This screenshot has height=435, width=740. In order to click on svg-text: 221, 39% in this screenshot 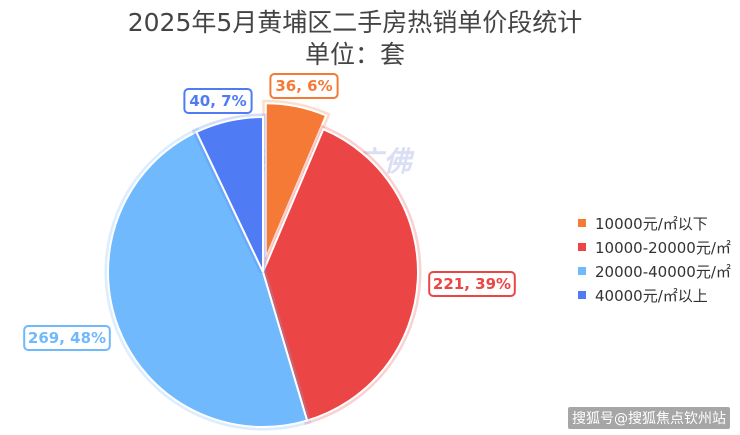, I will do `click(472, 284)`.